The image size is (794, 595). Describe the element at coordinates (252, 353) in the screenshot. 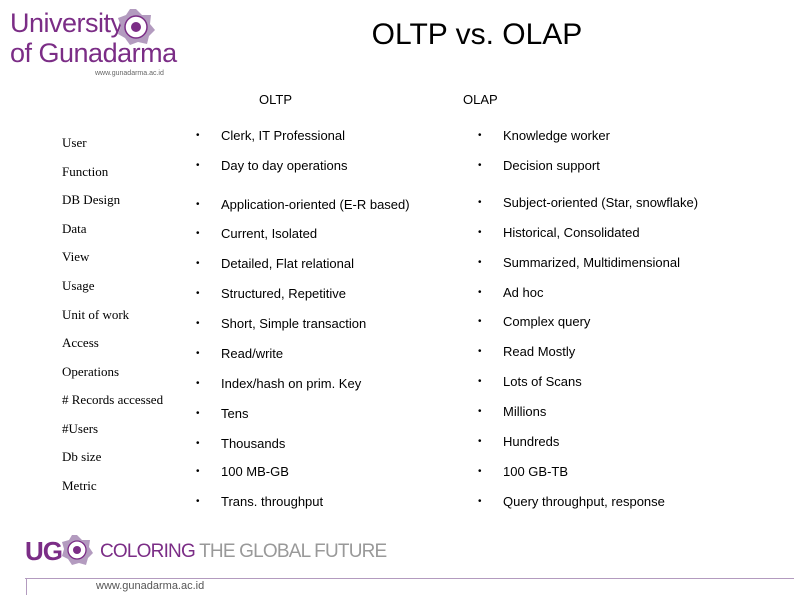

I see `oltp-item: Read/write` at that location.